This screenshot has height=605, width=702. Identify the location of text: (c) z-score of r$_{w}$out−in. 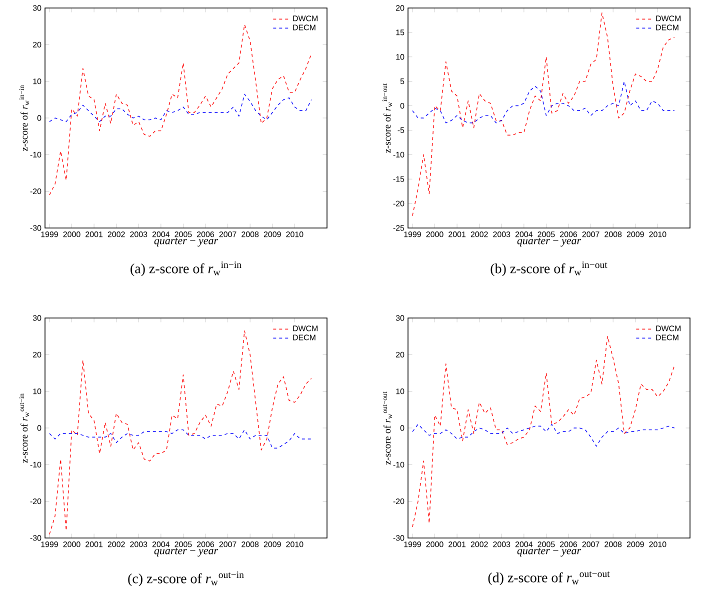
(186, 579).